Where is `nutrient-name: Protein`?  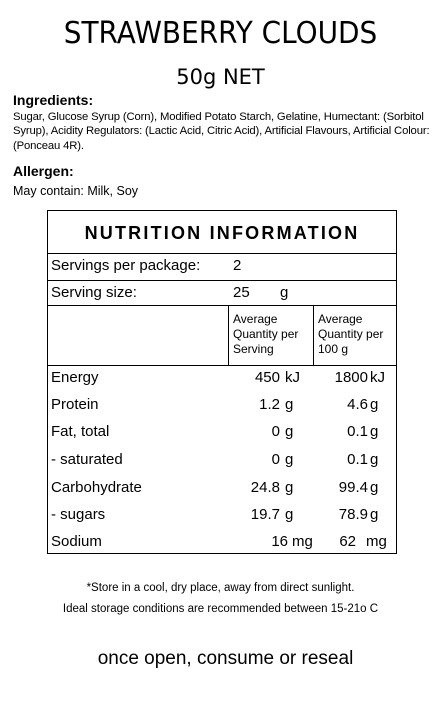
nutrient-name: Protein is located at coordinates (75, 404).